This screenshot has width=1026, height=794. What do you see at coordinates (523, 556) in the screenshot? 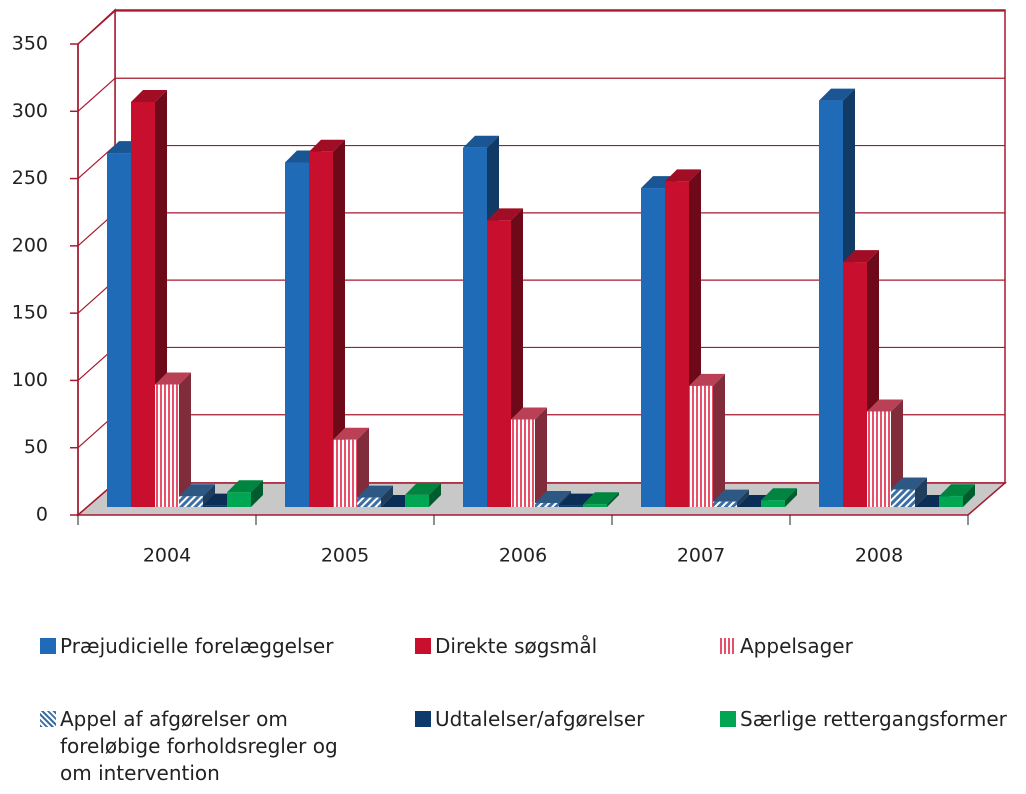
I see `x-tick-label: 2006` at bounding box center [523, 556].